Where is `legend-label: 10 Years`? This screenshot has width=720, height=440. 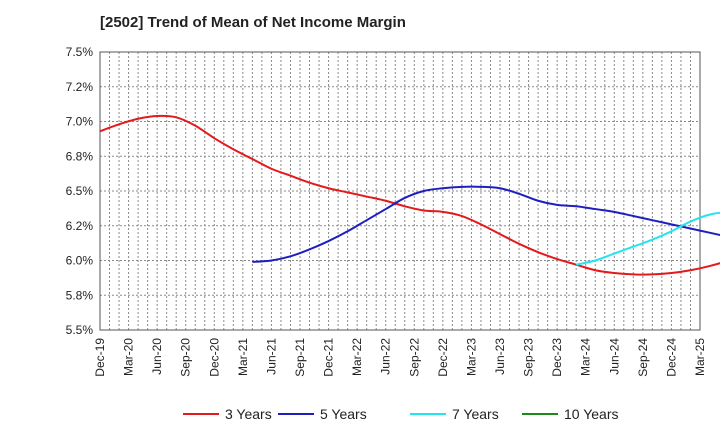 legend-label: 10 Years is located at coordinates (591, 414).